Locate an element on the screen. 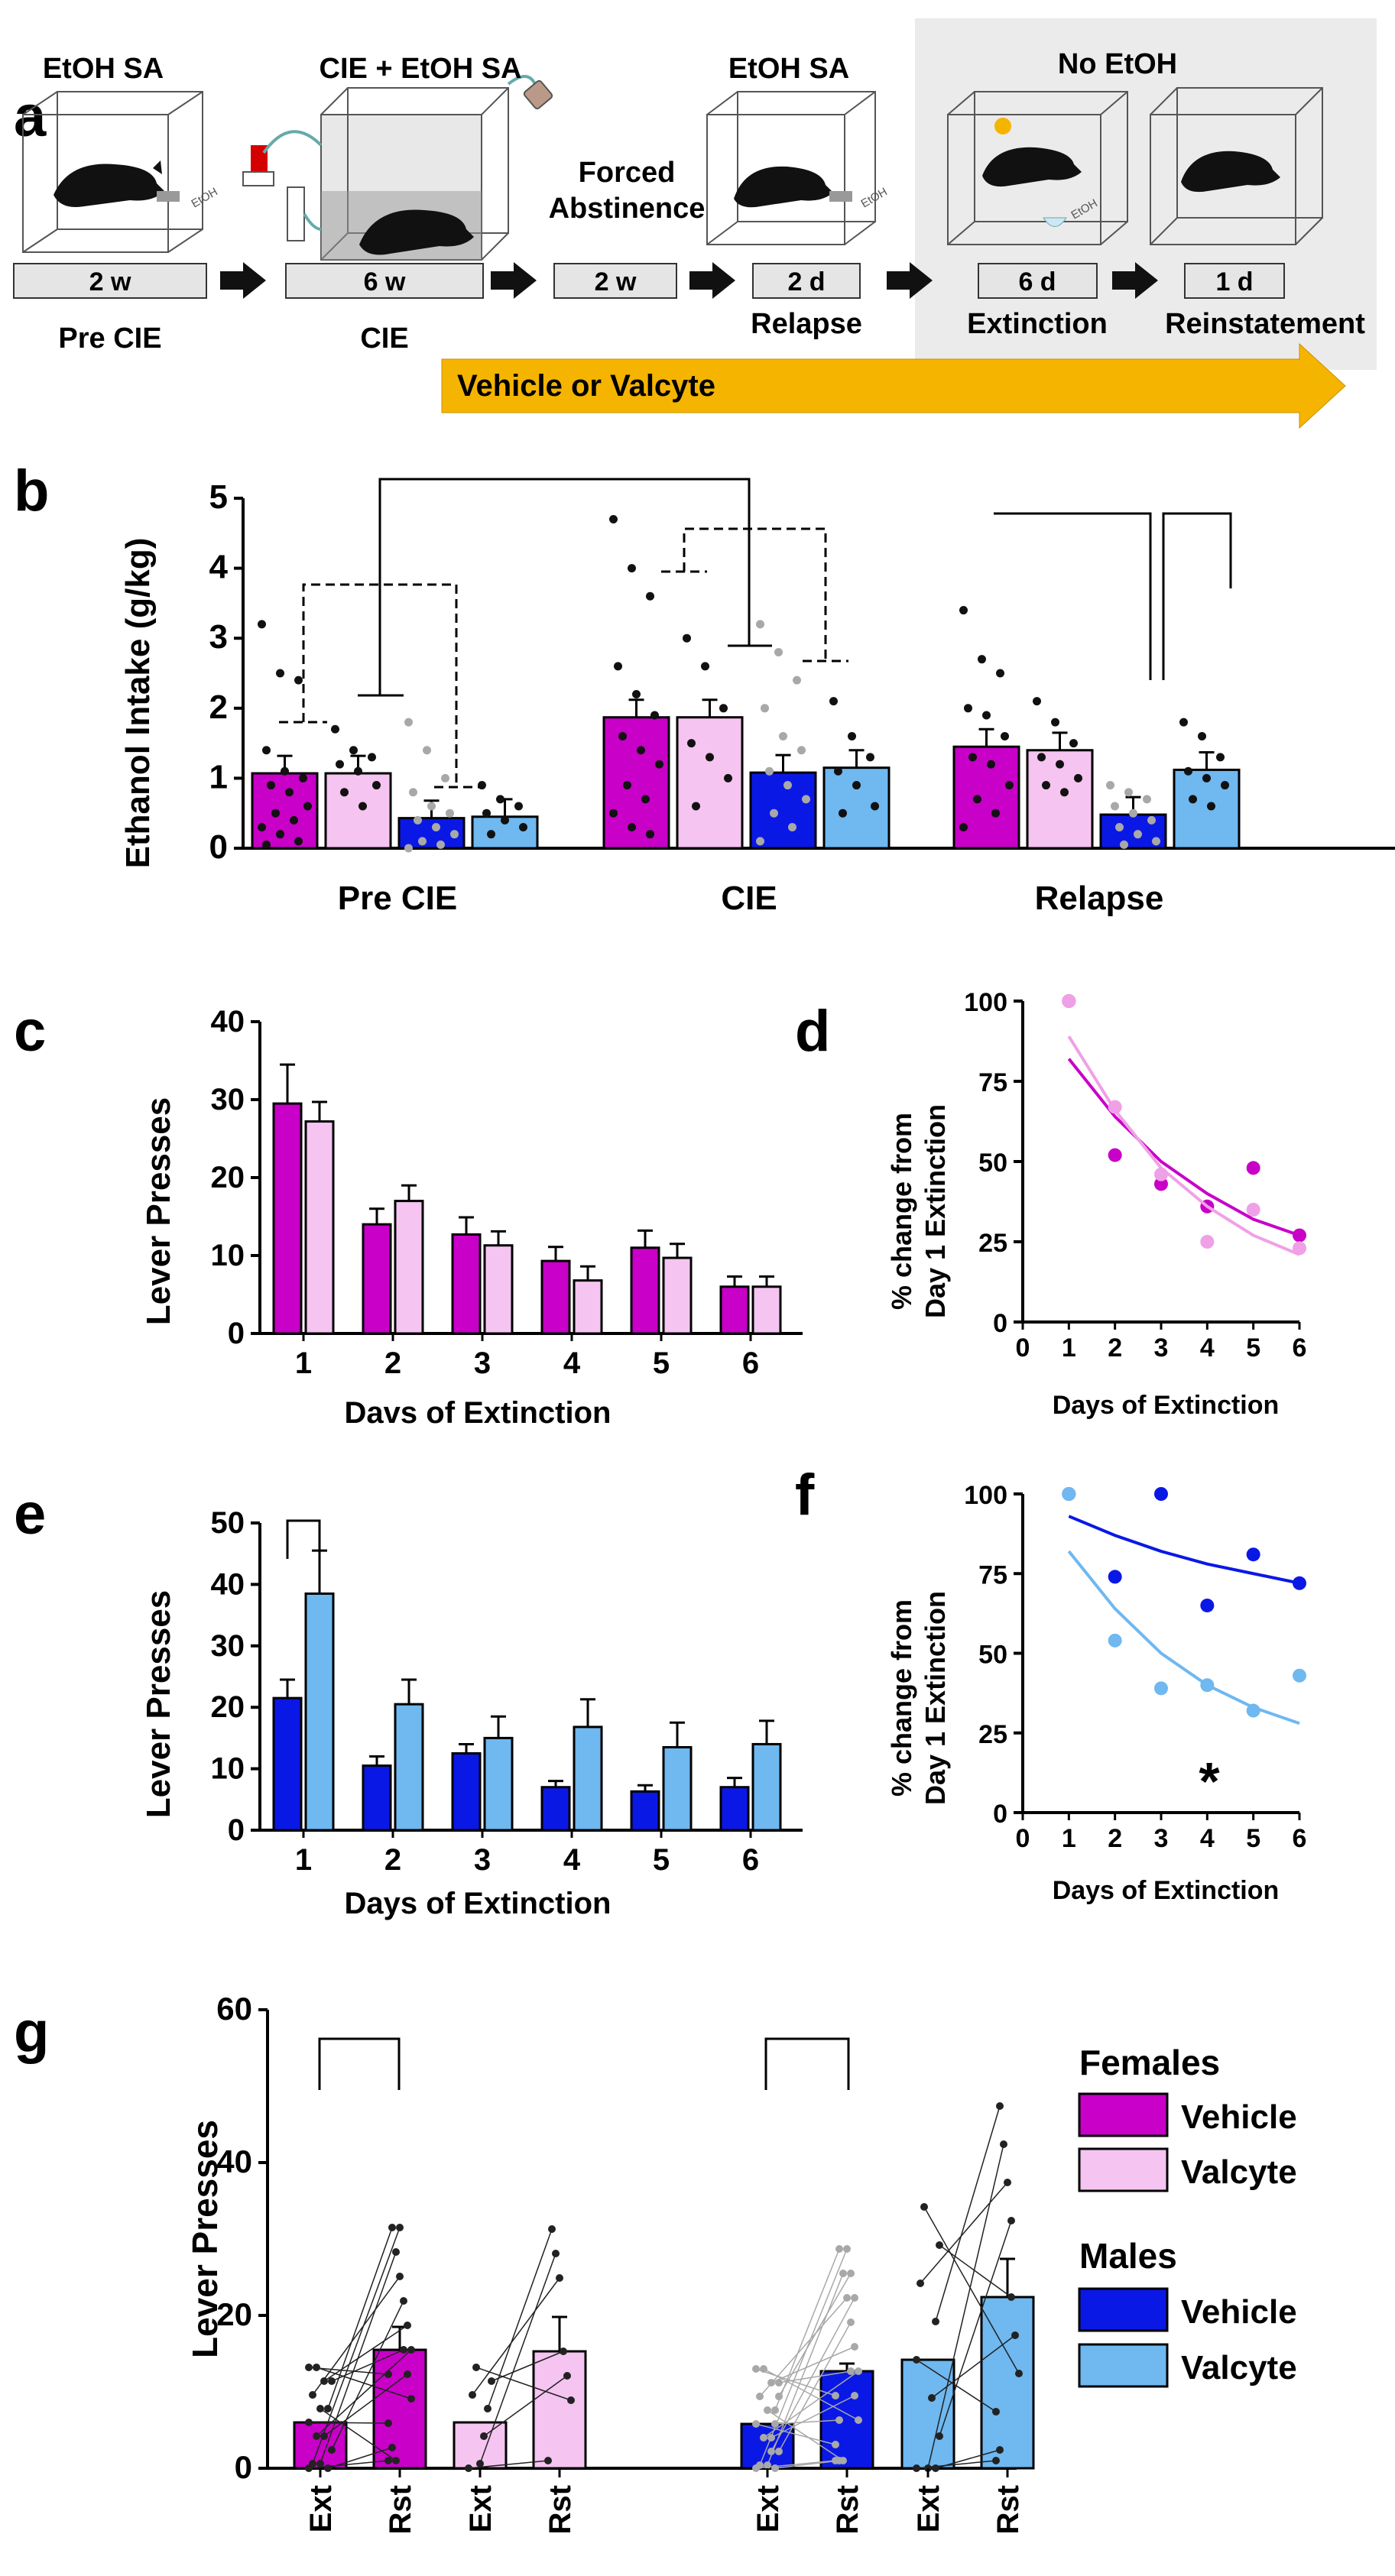  vapor-nozzle-icon is located at coordinates (538, 94).